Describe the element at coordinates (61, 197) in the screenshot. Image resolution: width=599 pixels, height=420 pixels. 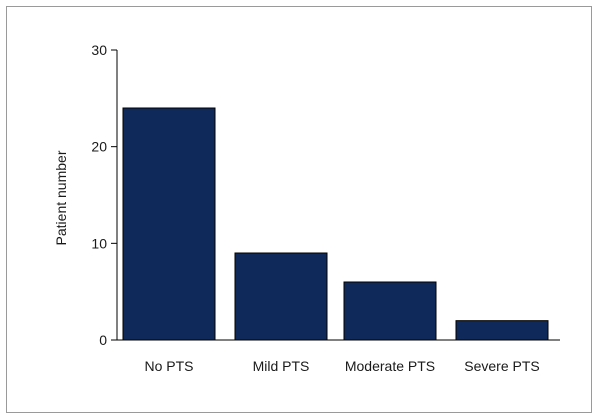
I see `y-axis-label: Patient number` at that location.